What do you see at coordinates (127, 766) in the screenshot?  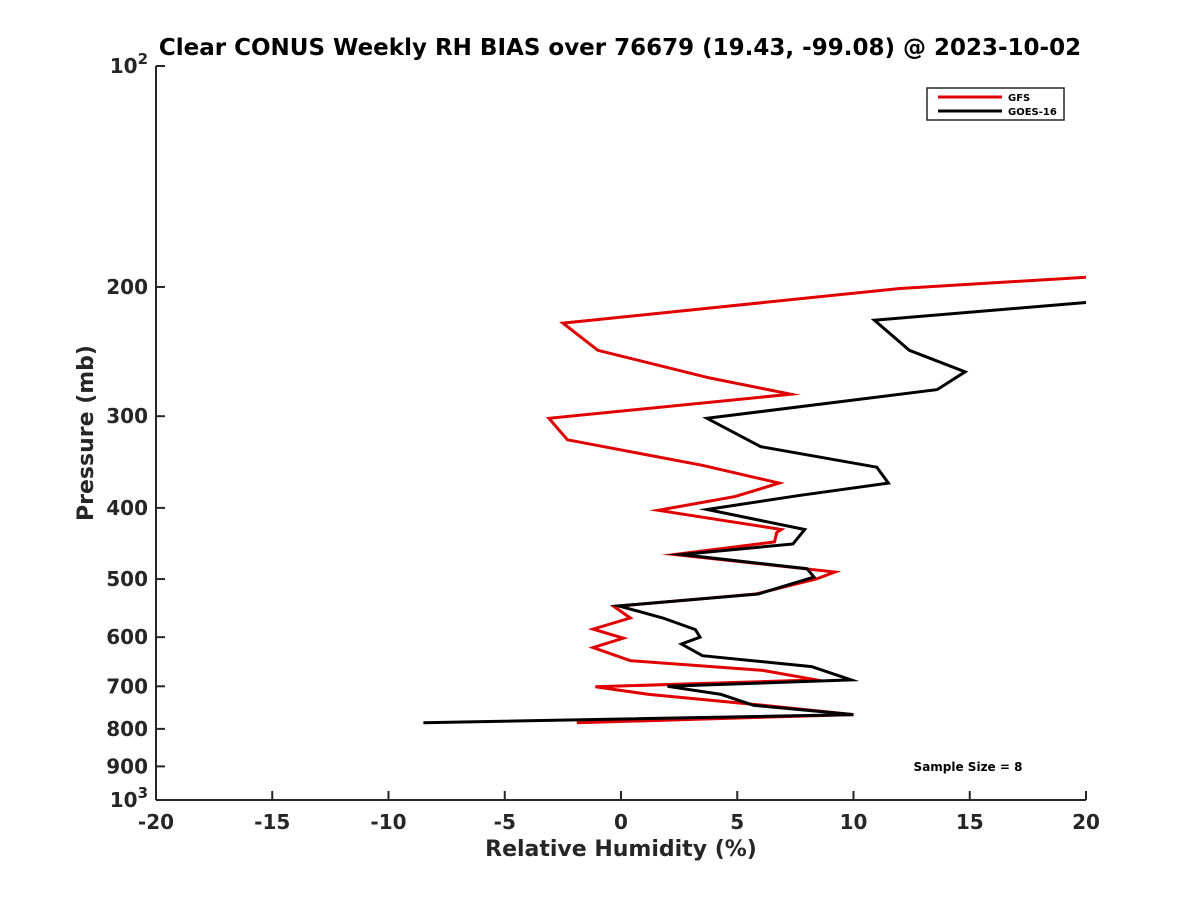 I see `y-tick-label: 900` at bounding box center [127, 766].